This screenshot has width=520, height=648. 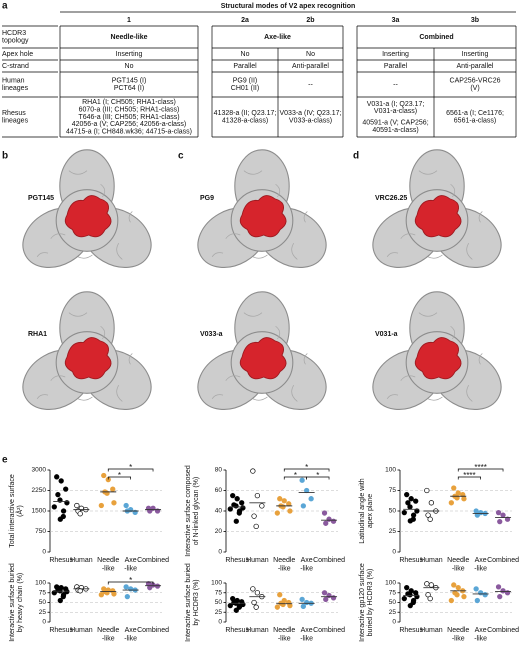 I want to click on column-id: 3a, so click(x=396, y=20).